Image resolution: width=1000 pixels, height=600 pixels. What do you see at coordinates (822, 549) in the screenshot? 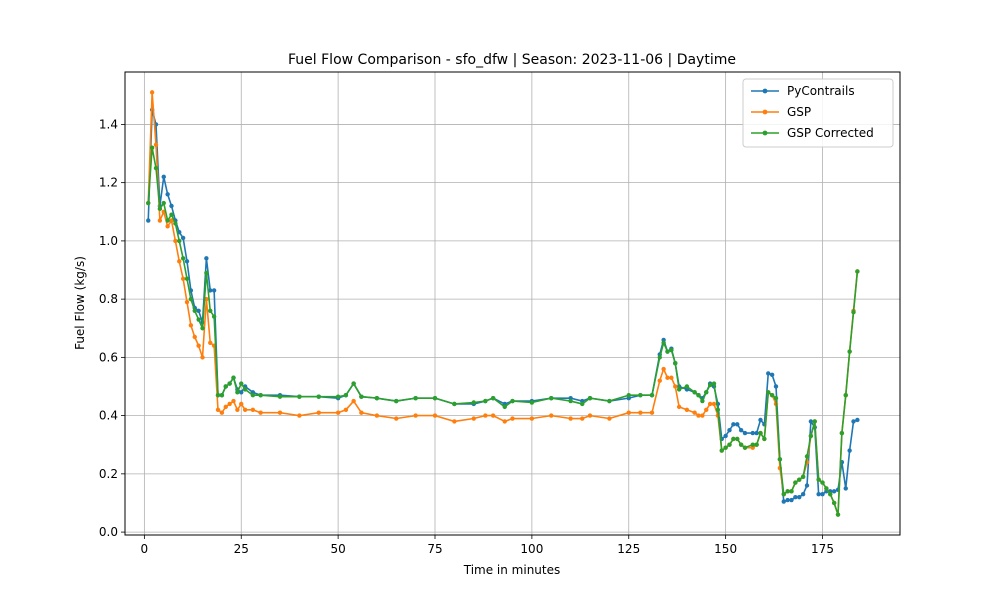
I see `x-tick-label: 175` at bounding box center [822, 549].